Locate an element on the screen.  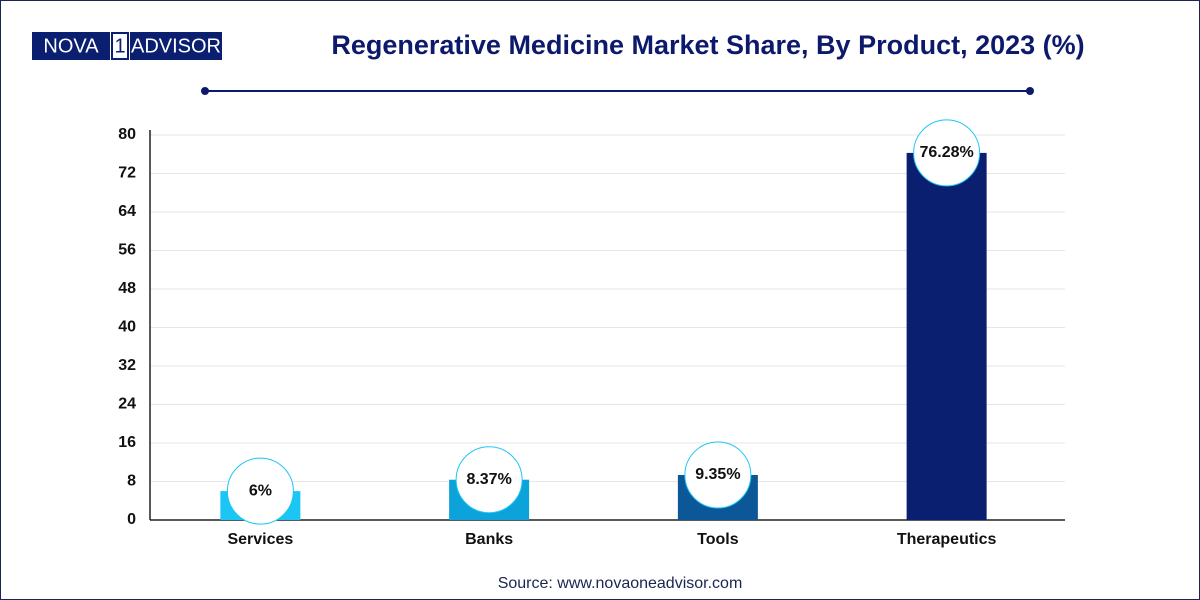
data-label: 76.28% is located at coordinates (946, 152).